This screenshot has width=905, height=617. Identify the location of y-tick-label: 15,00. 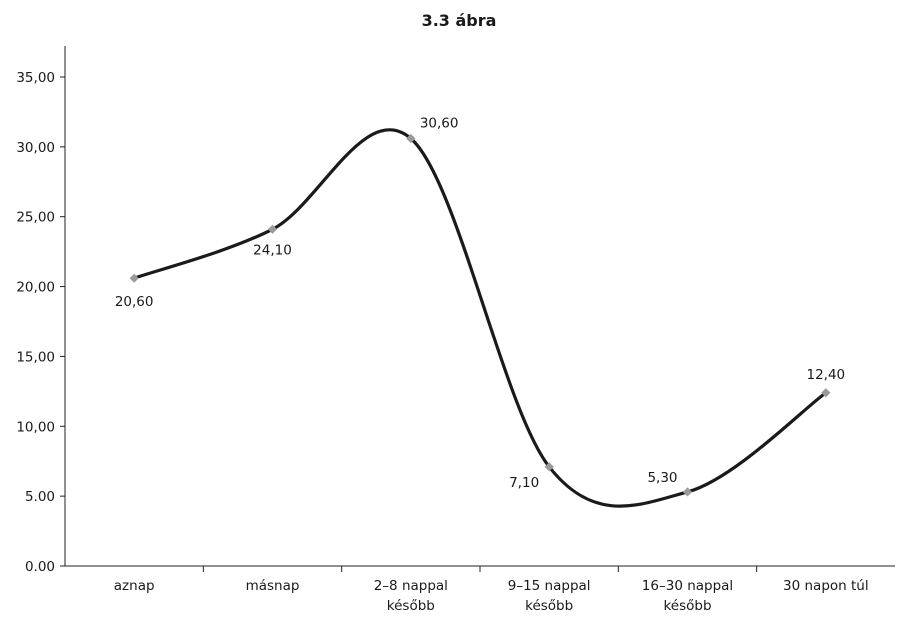
(35, 357).